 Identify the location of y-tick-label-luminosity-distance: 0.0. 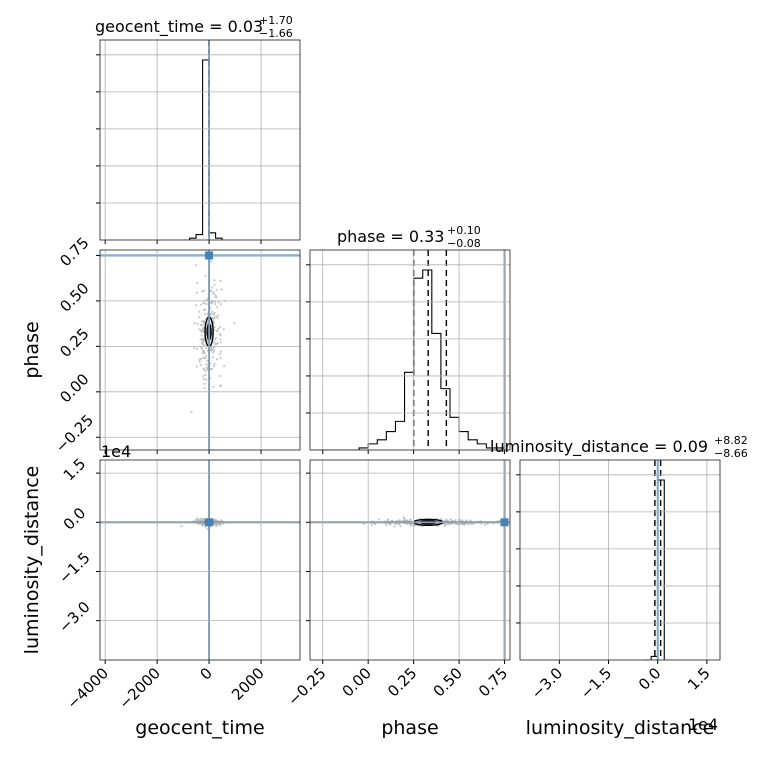
(75, 519).